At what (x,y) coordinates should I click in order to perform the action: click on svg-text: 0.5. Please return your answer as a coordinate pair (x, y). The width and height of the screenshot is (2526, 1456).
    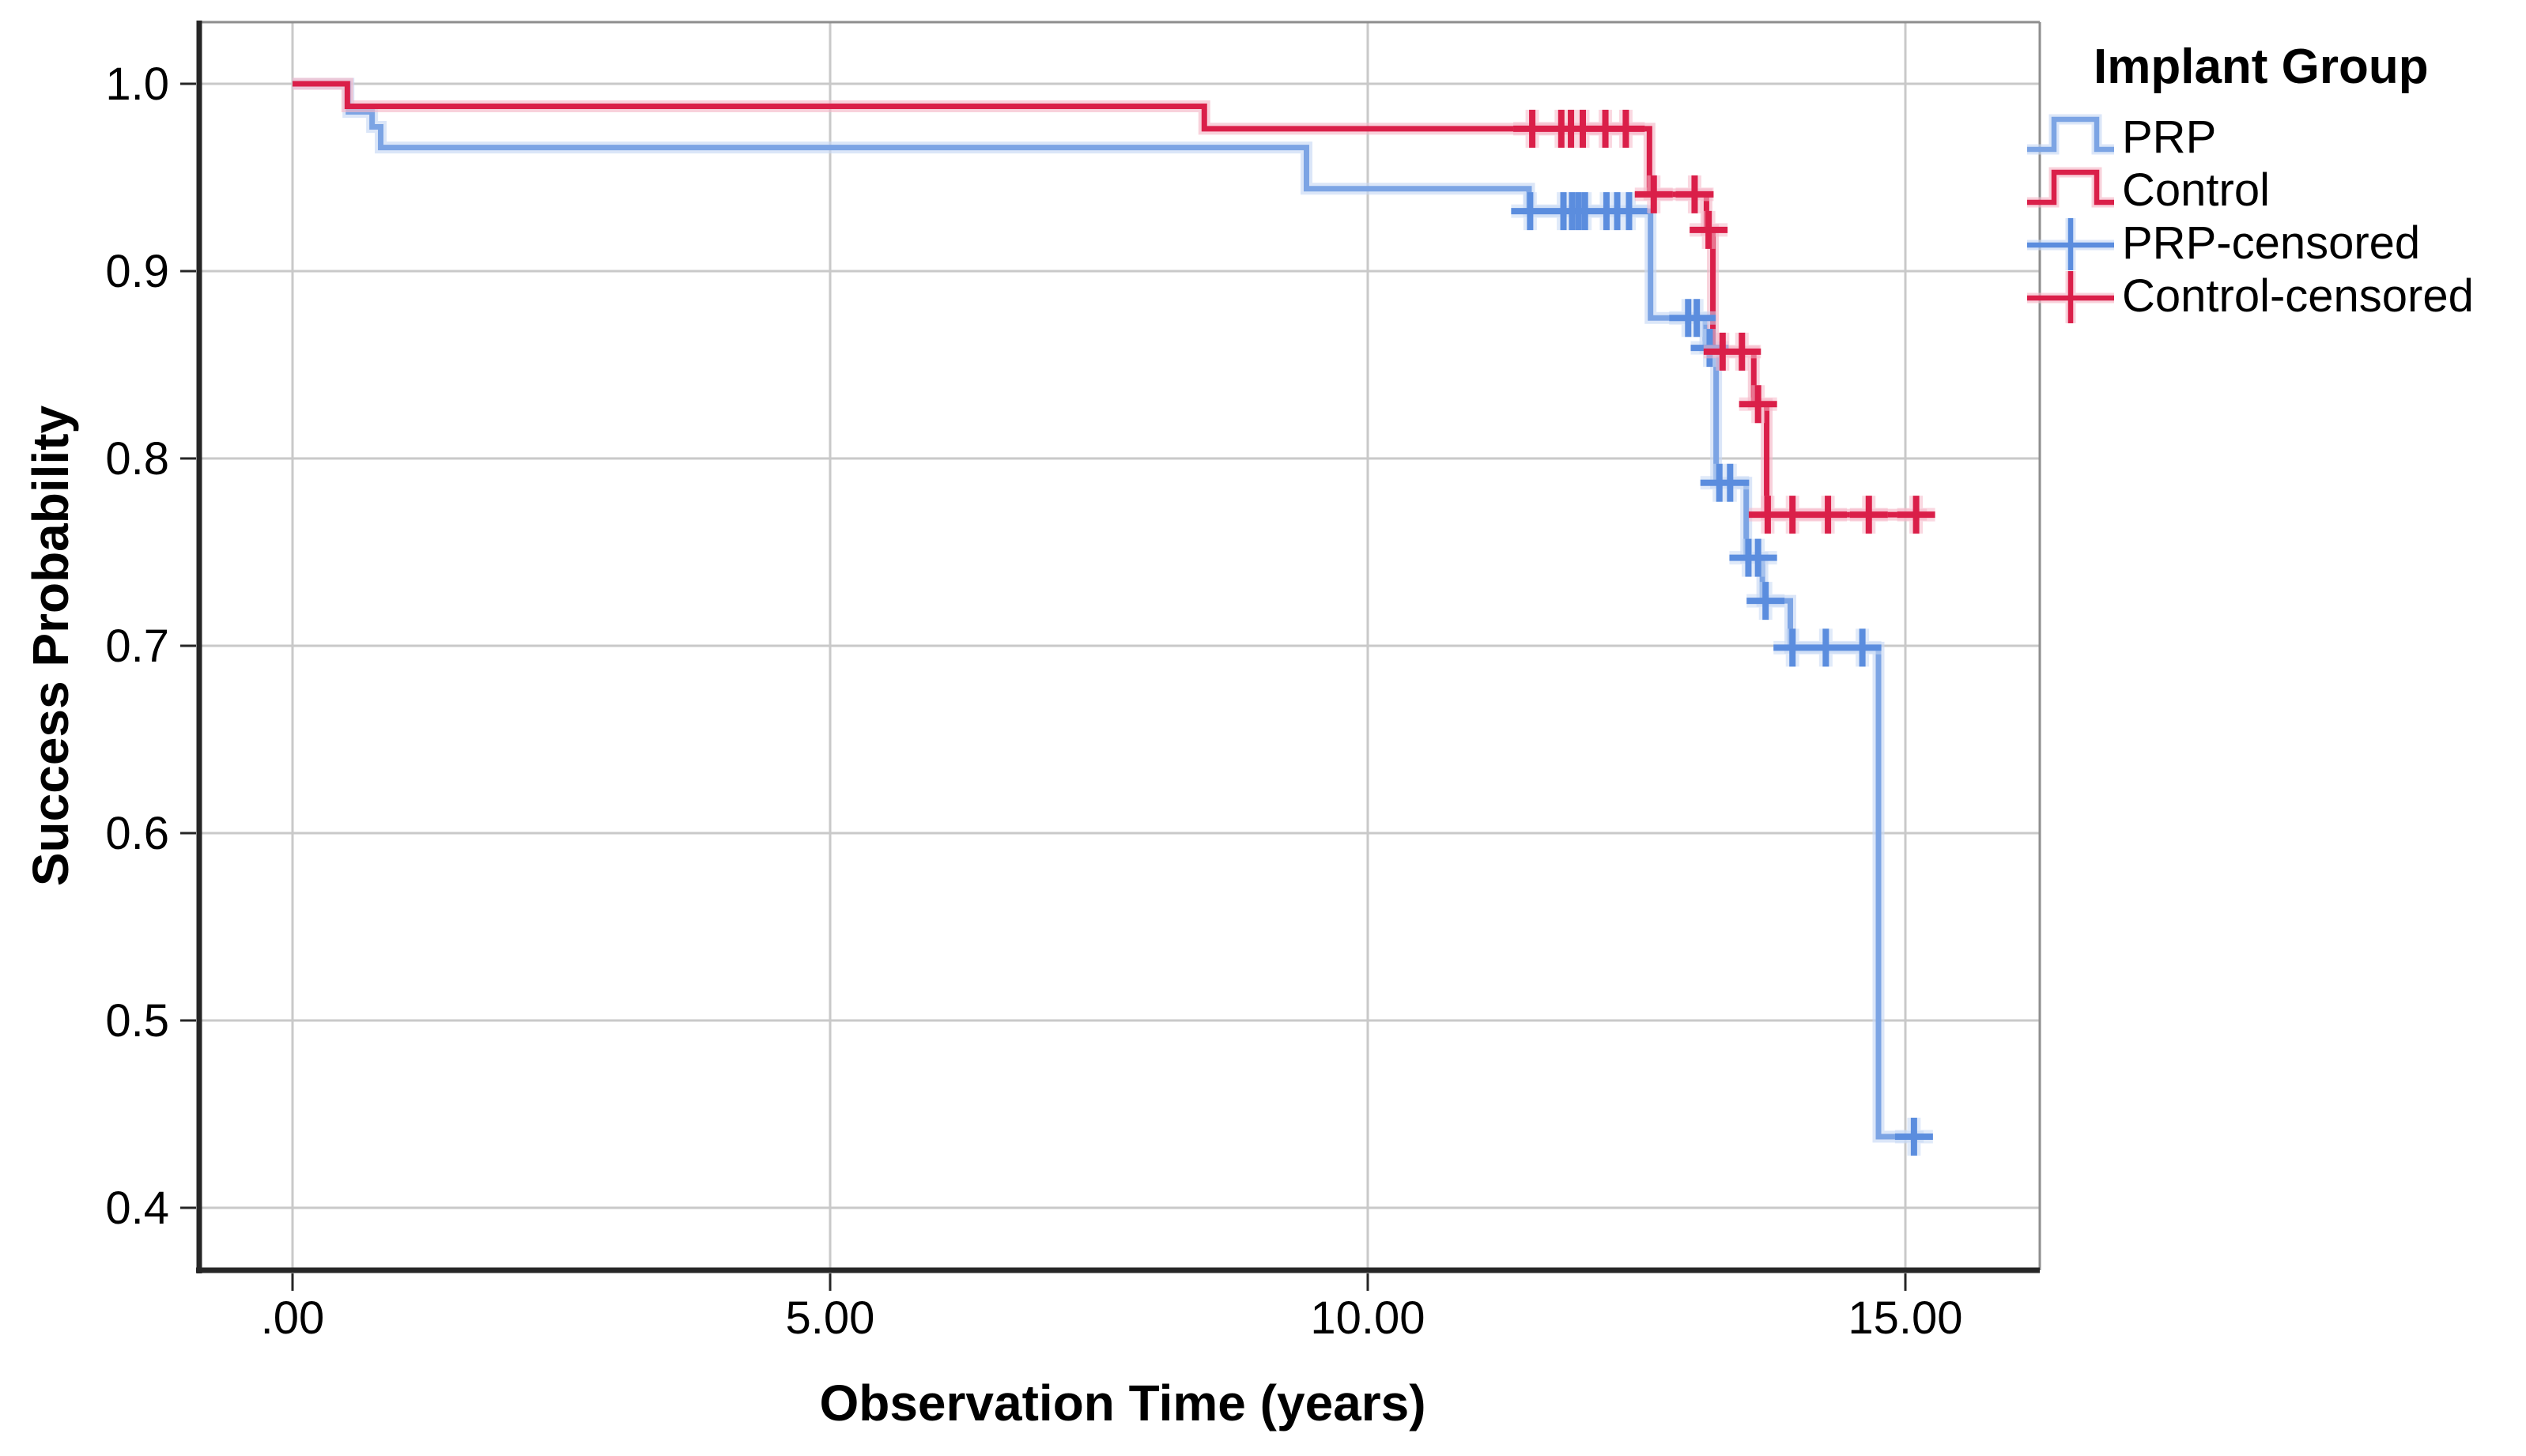
    Looking at the image, I should click on (137, 1021).